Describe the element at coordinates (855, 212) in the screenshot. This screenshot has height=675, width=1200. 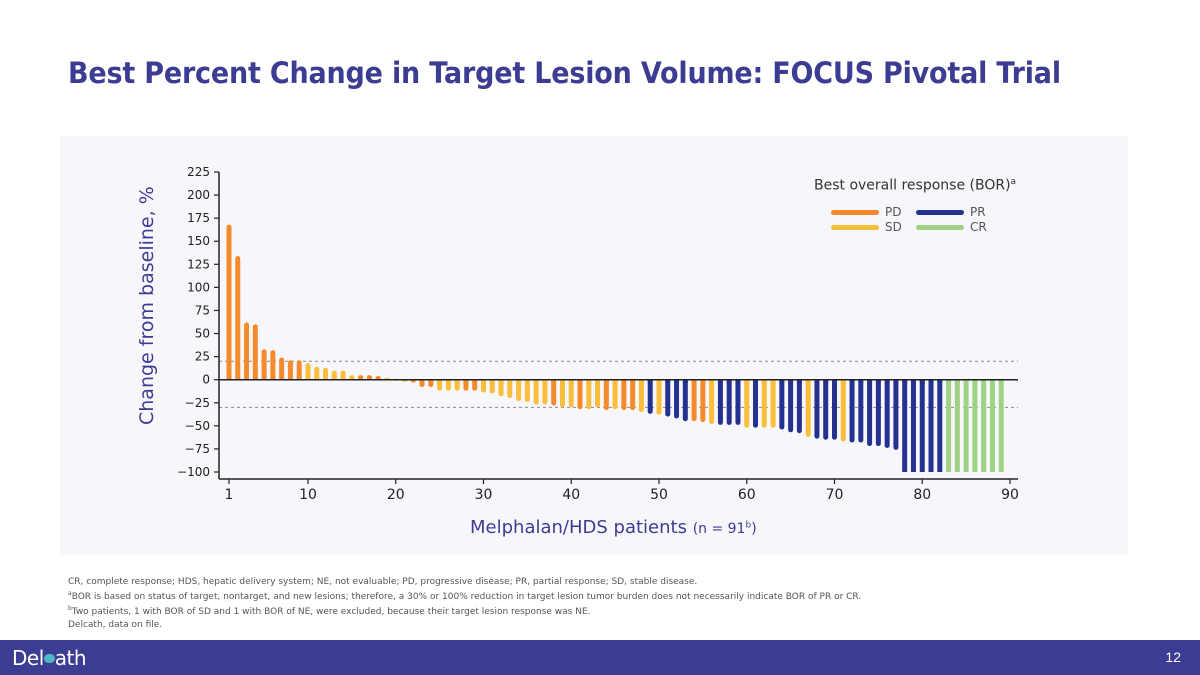
I see `legend-swatch-pd` at that location.